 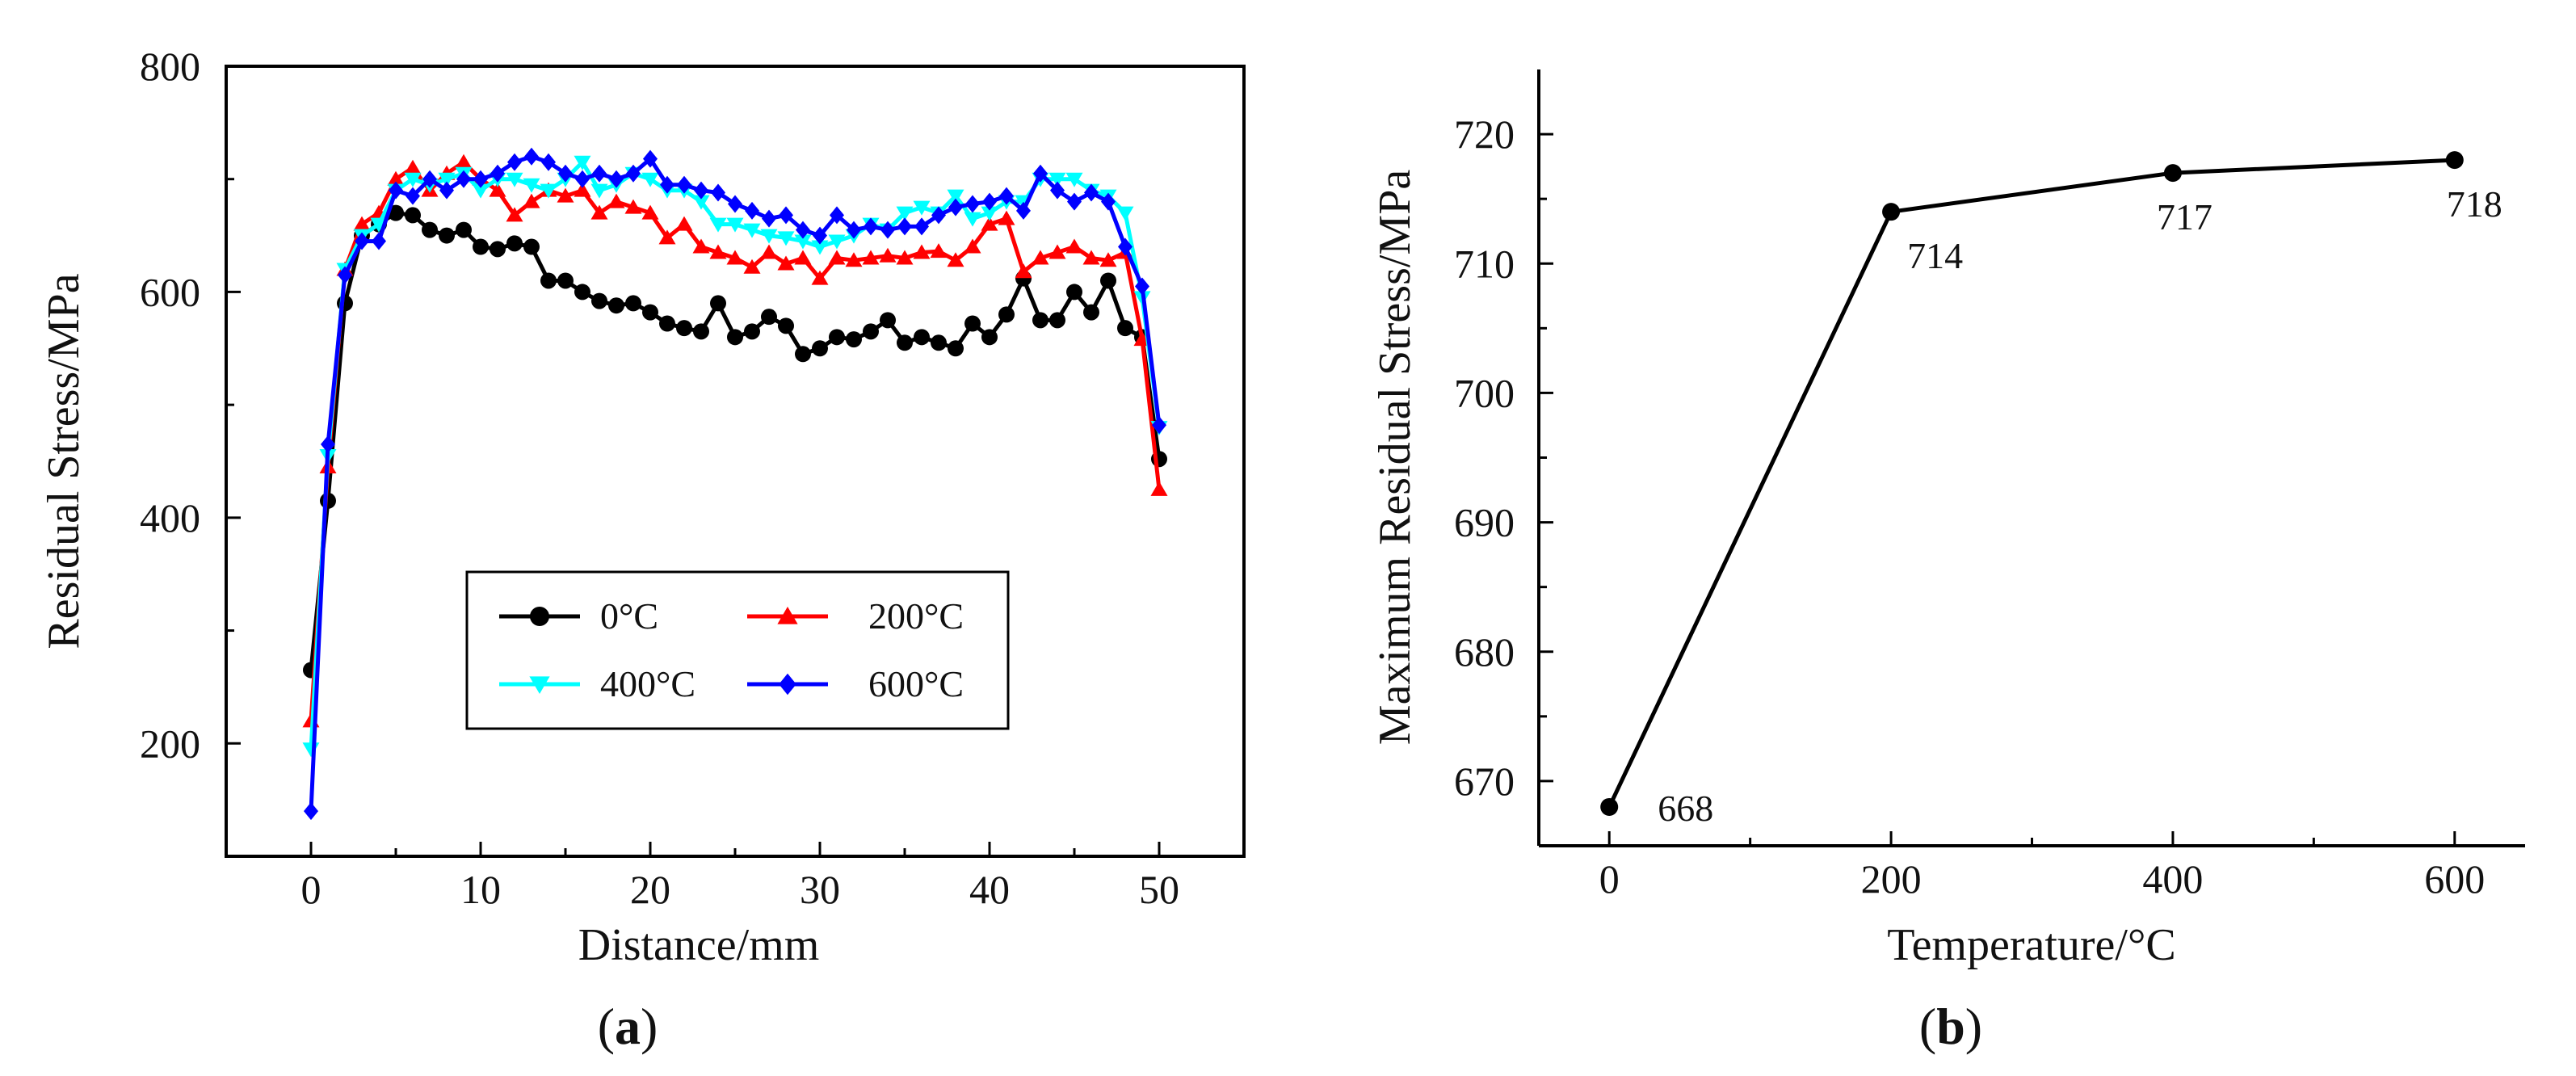 I want to click on chart-a-x-axis-title: Distance/mm, so click(x=699, y=945).